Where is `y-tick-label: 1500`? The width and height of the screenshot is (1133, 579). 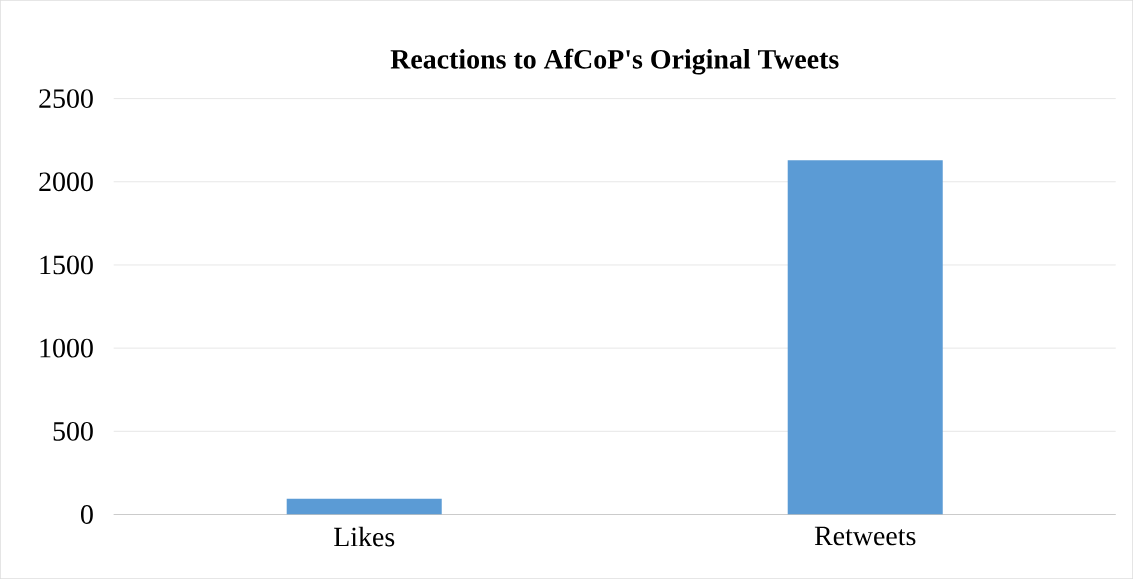 y-tick-label: 1500 is located at coordinates (66, 265).